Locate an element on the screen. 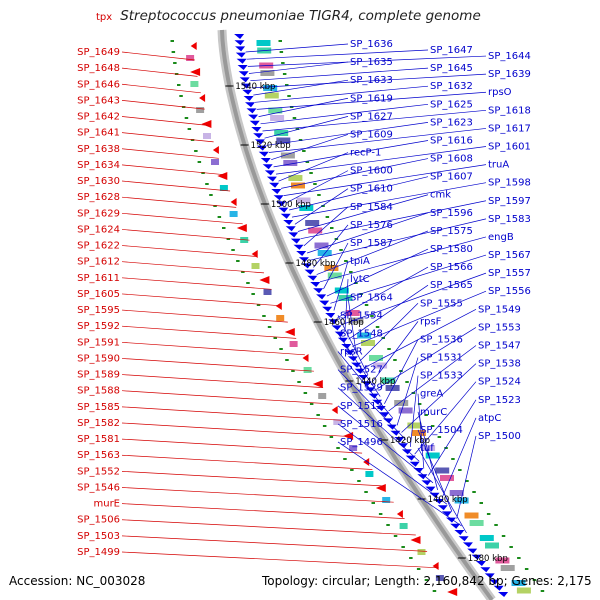  scale-tick-label: 1540 kbp is located at coordinates (255, 87).